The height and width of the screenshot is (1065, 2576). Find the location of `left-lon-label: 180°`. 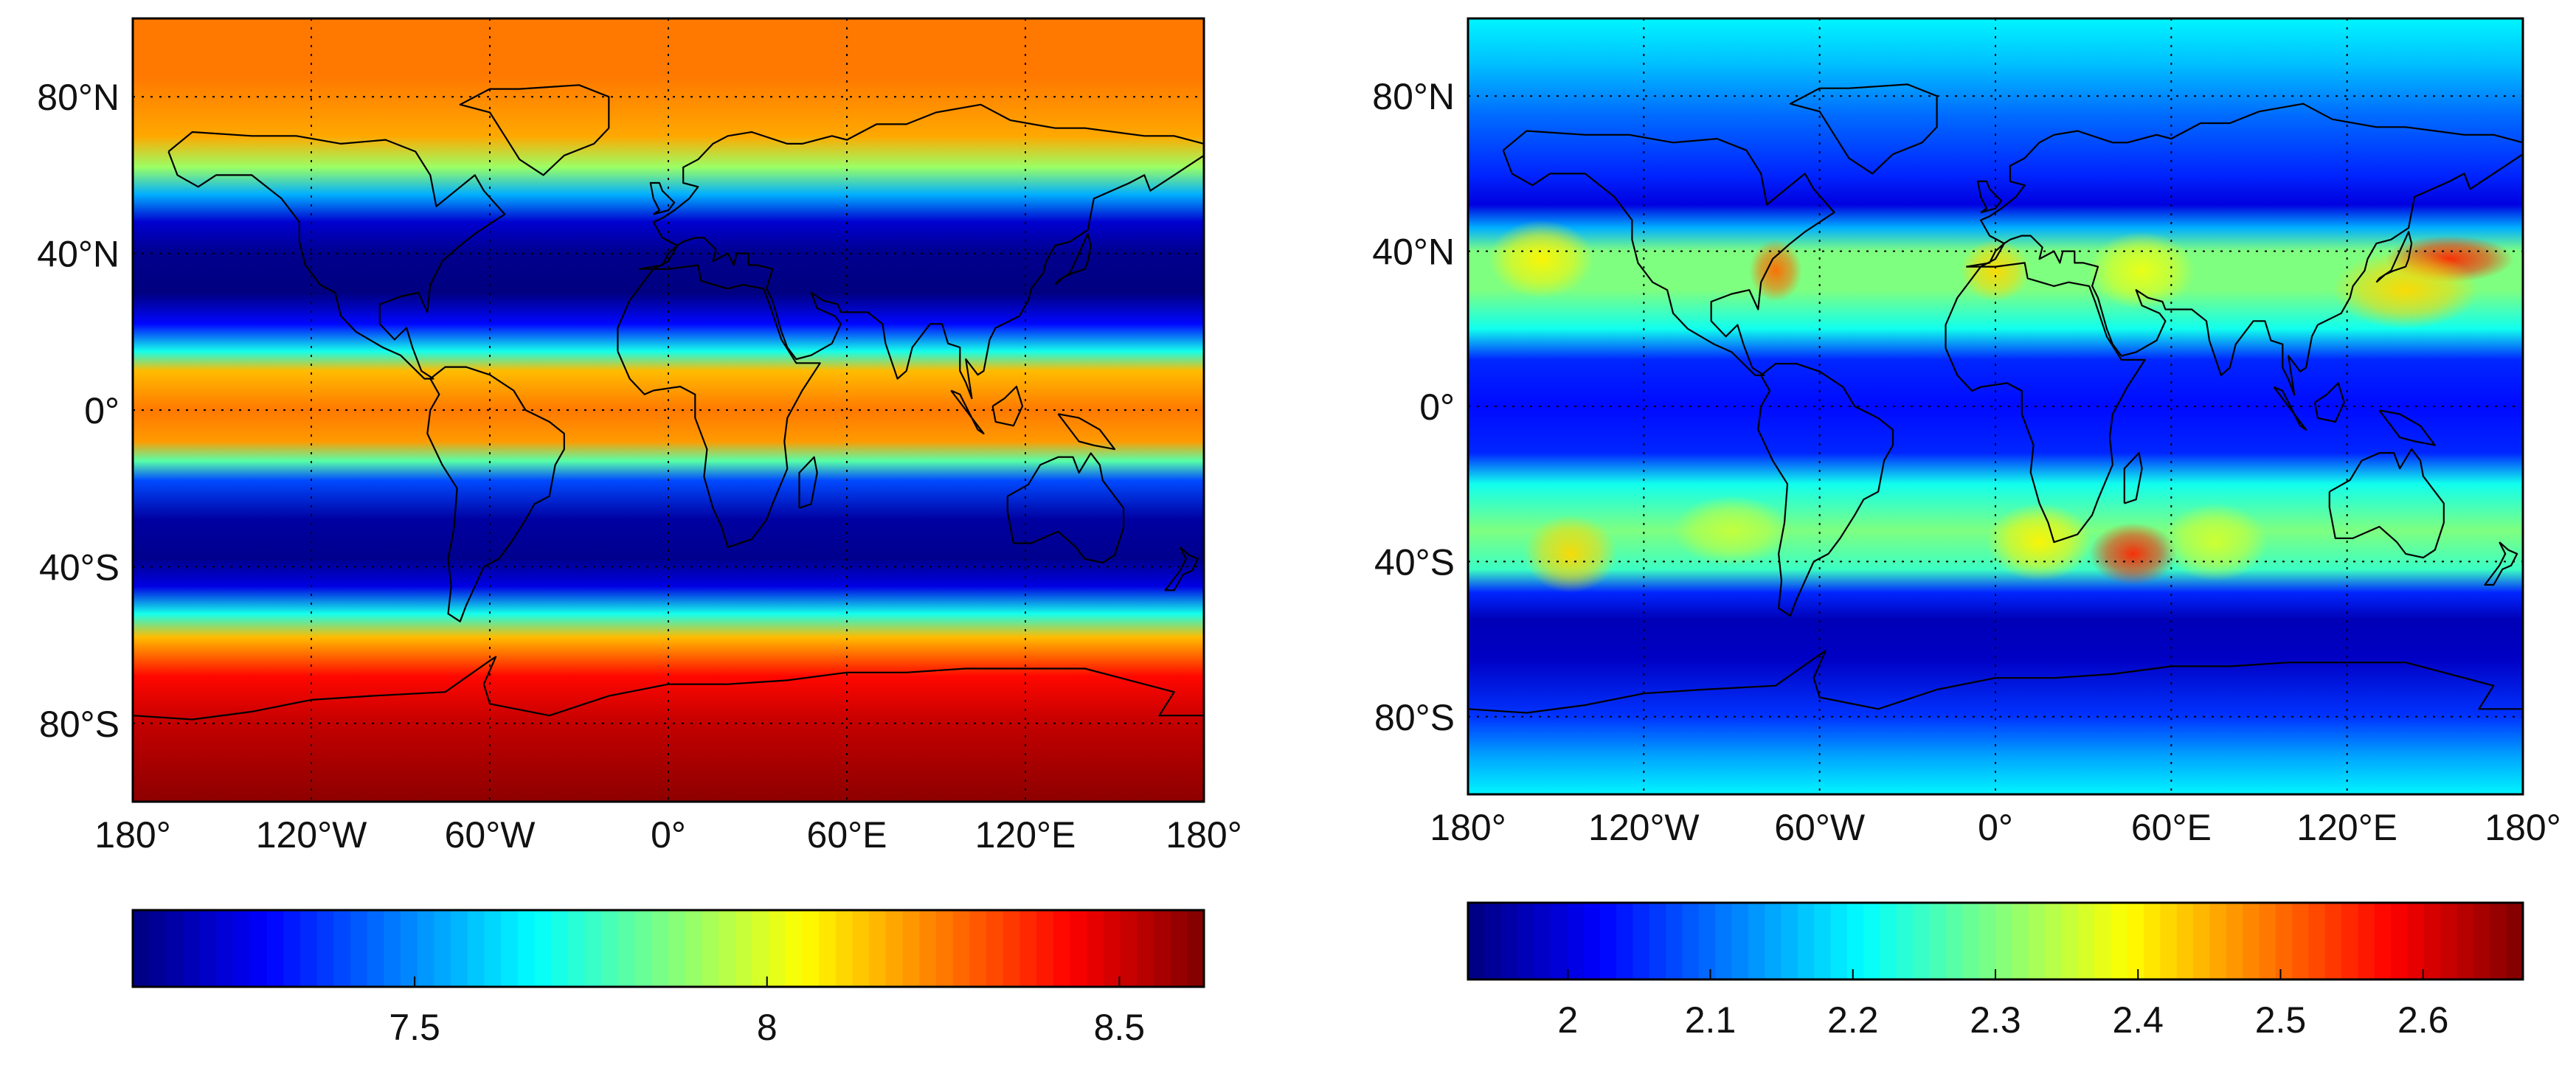

left-lon-label: 180° is located at coordinates (1204, 835).